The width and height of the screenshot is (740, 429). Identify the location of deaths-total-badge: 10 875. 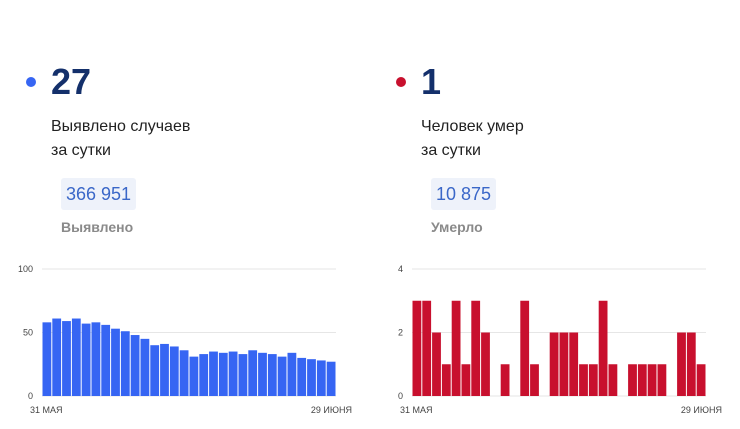
(464, 194).